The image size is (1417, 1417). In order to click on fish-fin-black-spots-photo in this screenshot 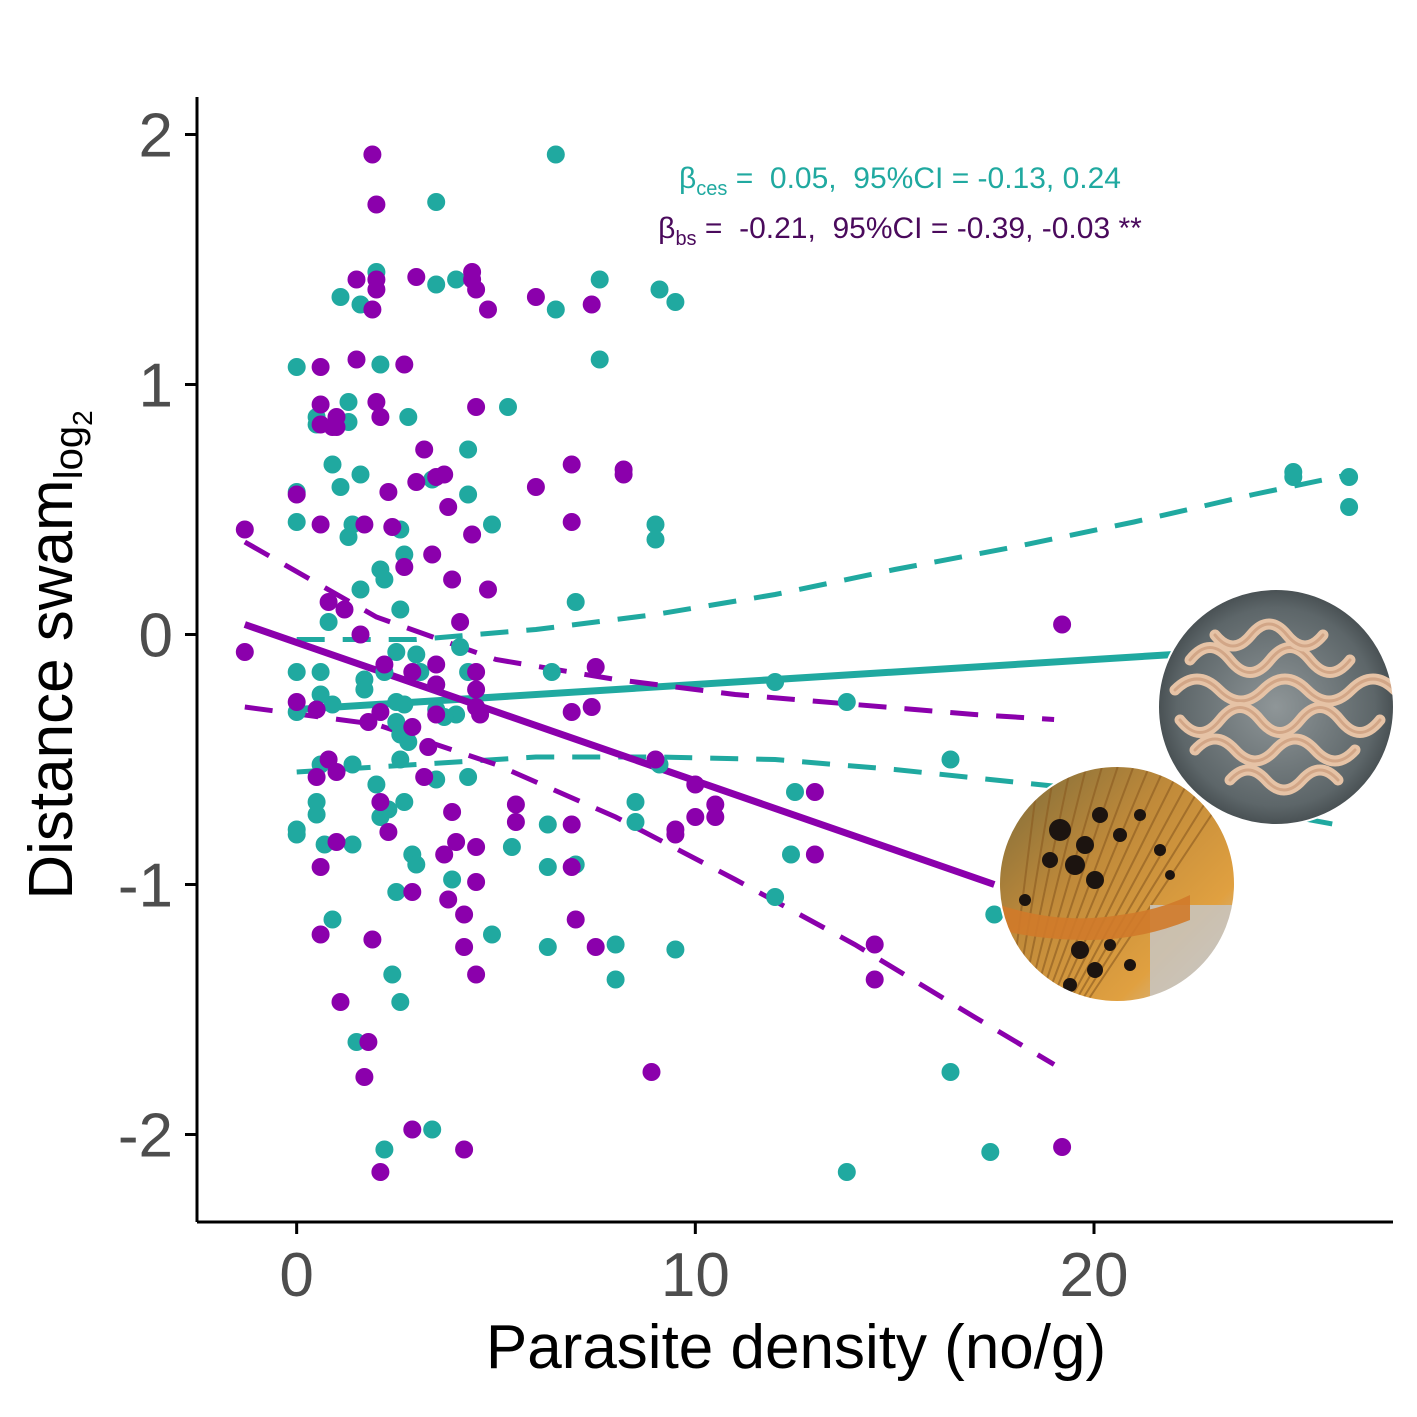, I will do `click(1117, 884)`.